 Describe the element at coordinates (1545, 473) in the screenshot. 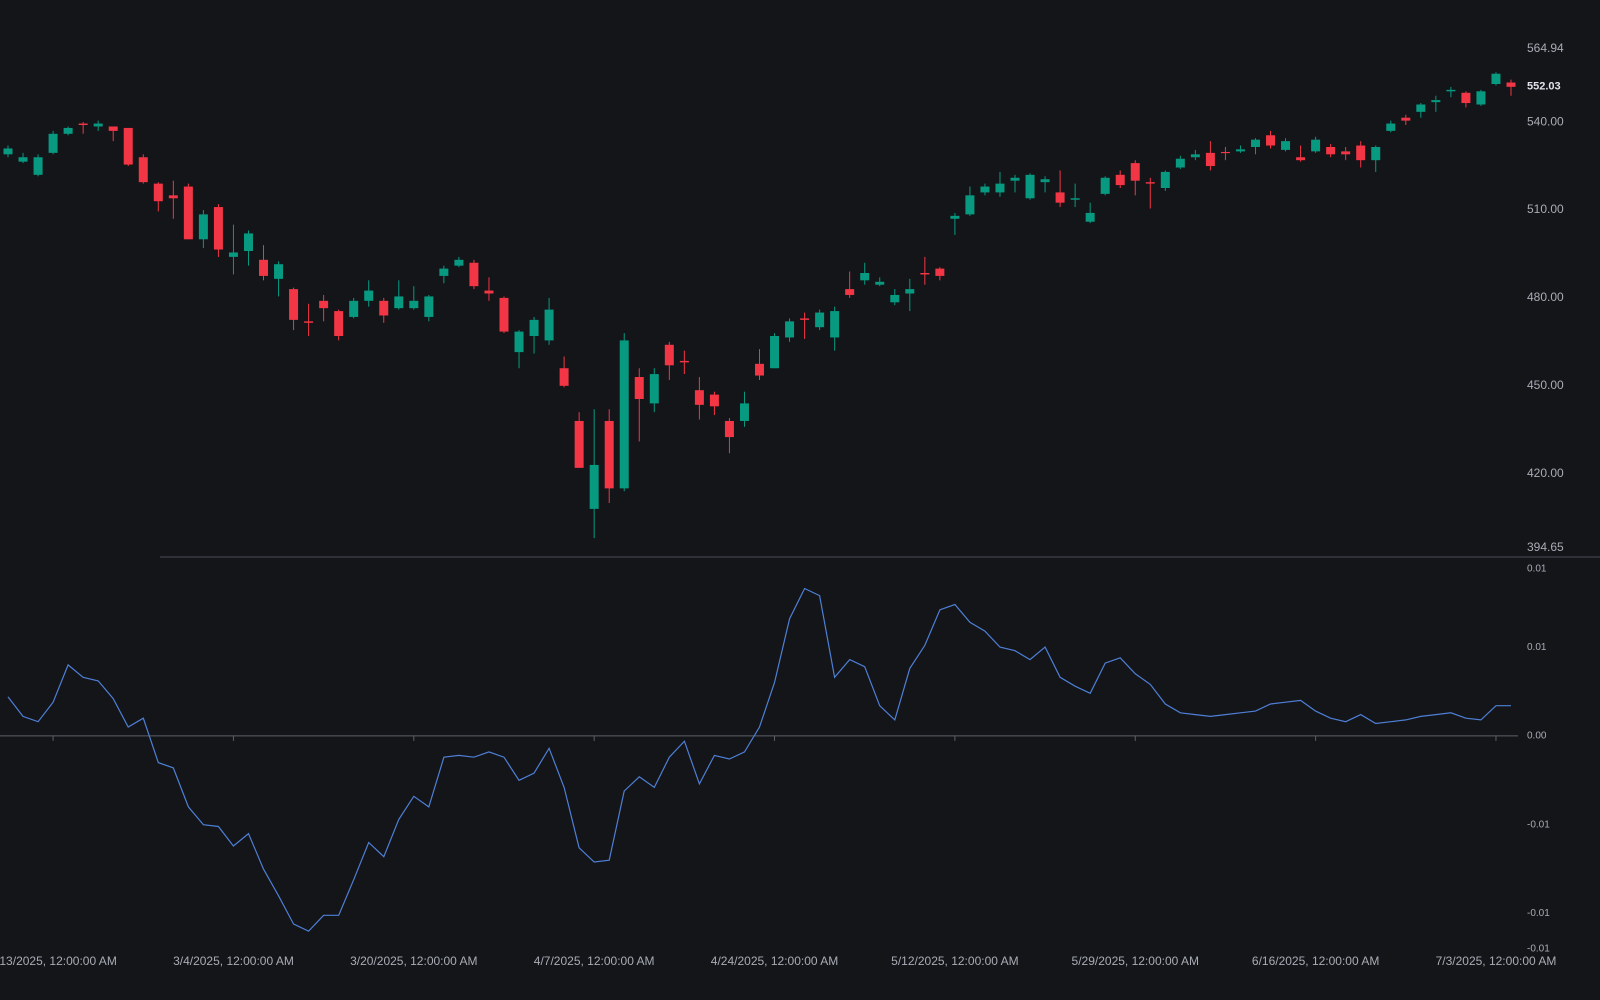

I see `y-tick-label: 420.00` at that location.